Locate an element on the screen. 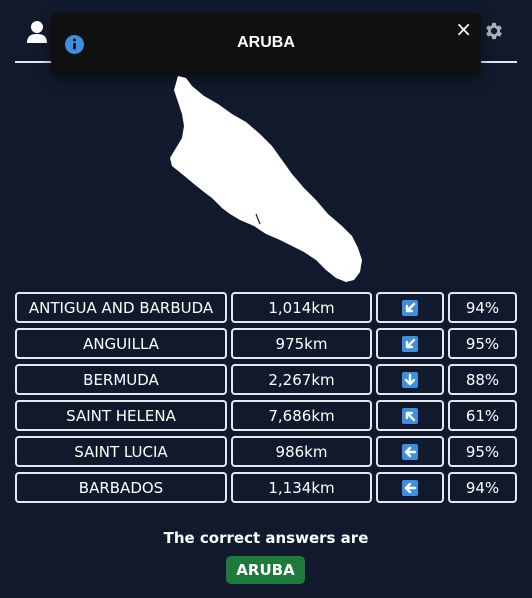 This screenshot has height=598, width=532. guess-row: ANTIGUA AND BARBUDA 1,014km 94% is located at coordinates (266, 307).